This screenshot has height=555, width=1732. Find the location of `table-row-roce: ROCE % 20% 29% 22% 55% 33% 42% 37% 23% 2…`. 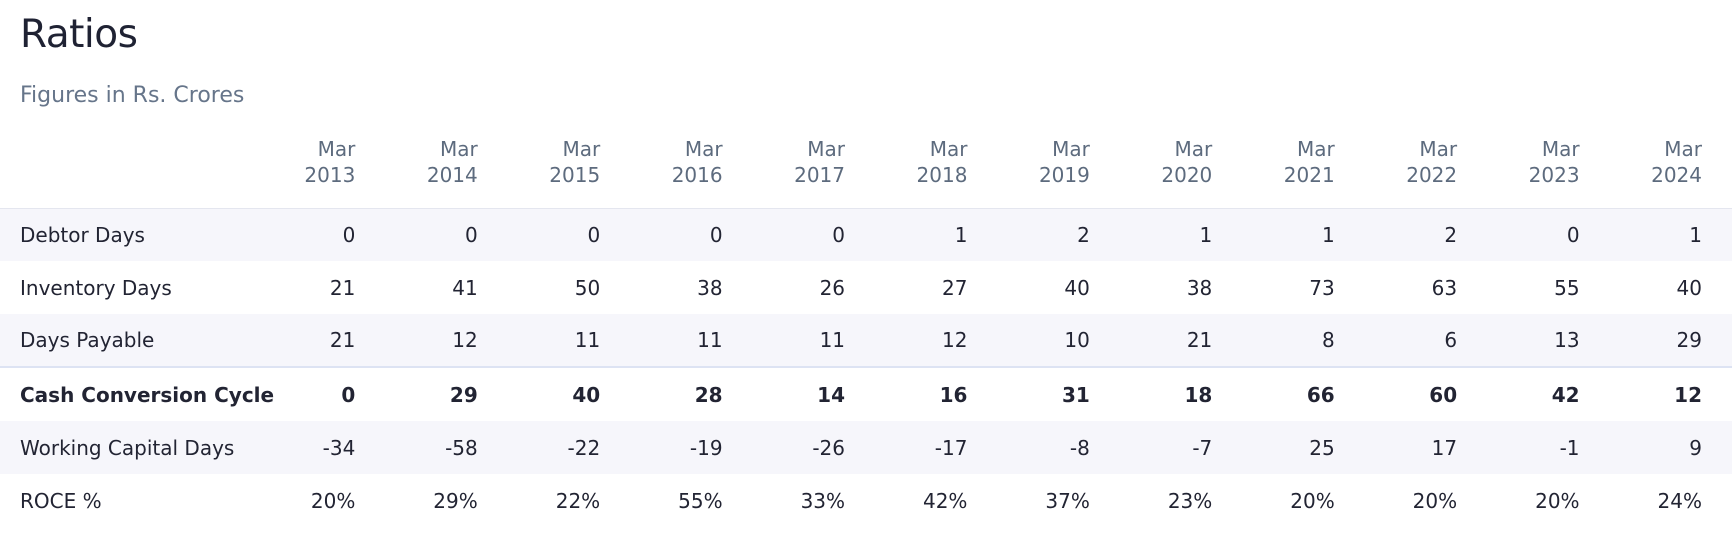

table-row-roce: ROCE % 20% 29% 22% 55% 33% 42% 37% 23% 2… is located at coordinates (866, 500).